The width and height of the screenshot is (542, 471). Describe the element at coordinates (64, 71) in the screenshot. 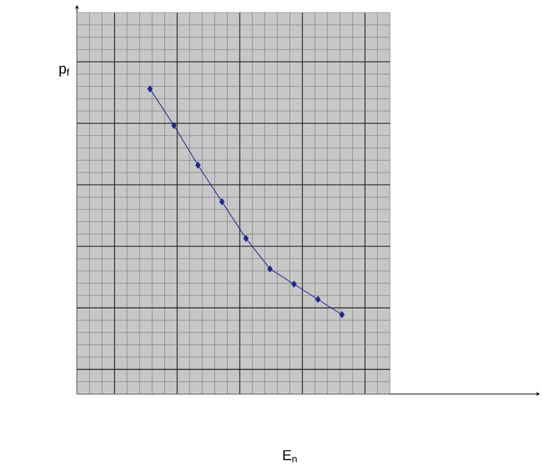

I see `y-axis-title: p$_{f}$` at that location.